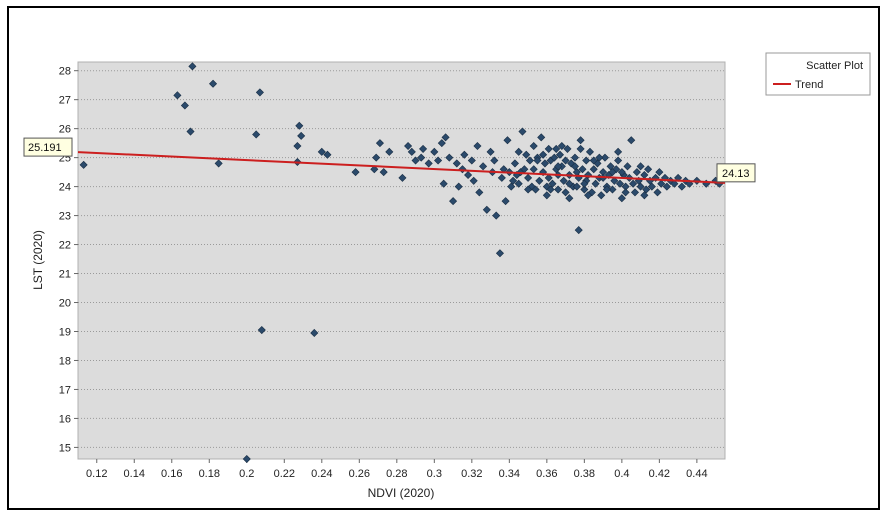  Describe the element at coordinates (65, 448) in the screenshot. I see `y-tick-label: 15` at that location.